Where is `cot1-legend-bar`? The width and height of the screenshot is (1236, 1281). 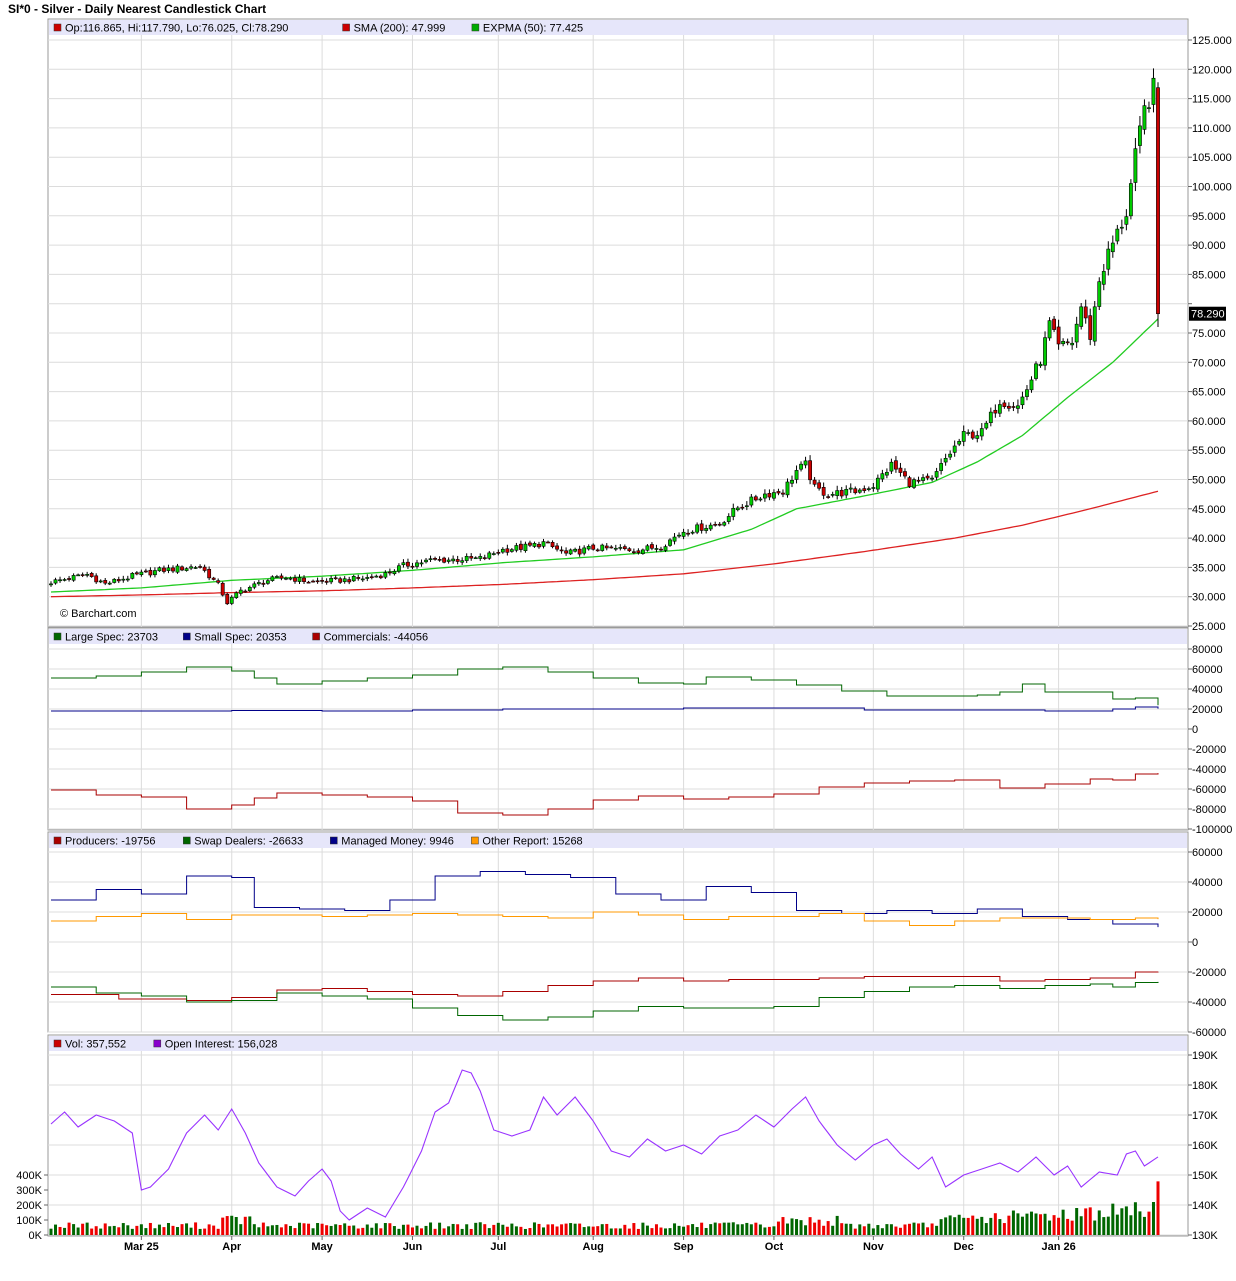
cot1-legend-bar is located at coordinates (618, 636).